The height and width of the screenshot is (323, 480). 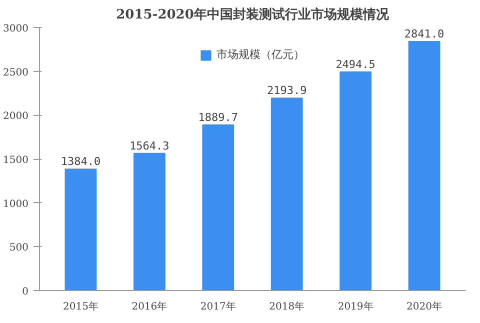 What do you see at coordinates (16, 204) in the screenshot?
I see `y-tick-label: 1000` at bounding box center [16, 204].